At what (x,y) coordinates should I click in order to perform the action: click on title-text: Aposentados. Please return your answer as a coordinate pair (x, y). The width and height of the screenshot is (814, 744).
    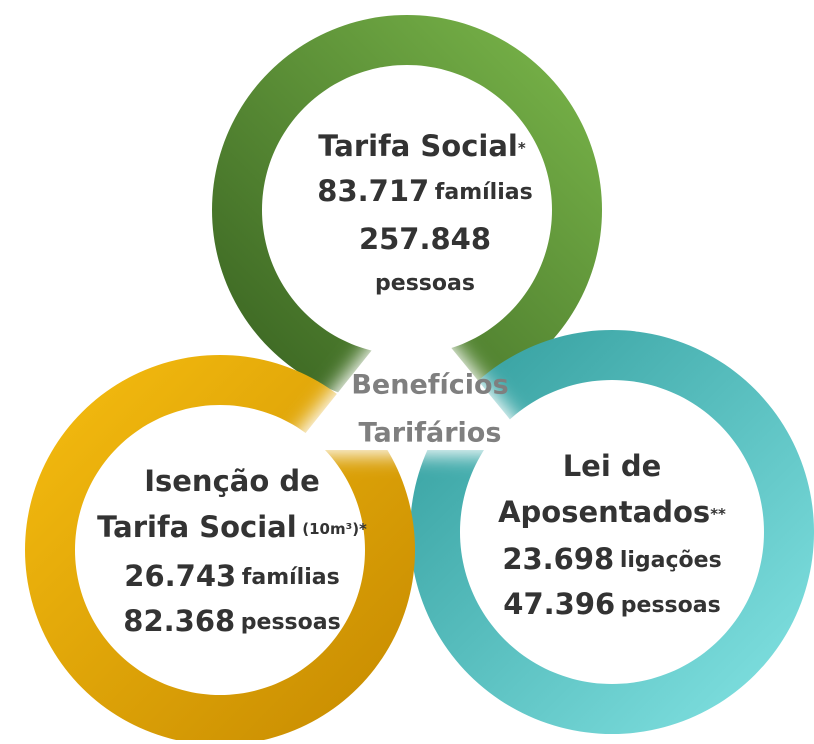
    Looking at the image, I should click on (604, 512).